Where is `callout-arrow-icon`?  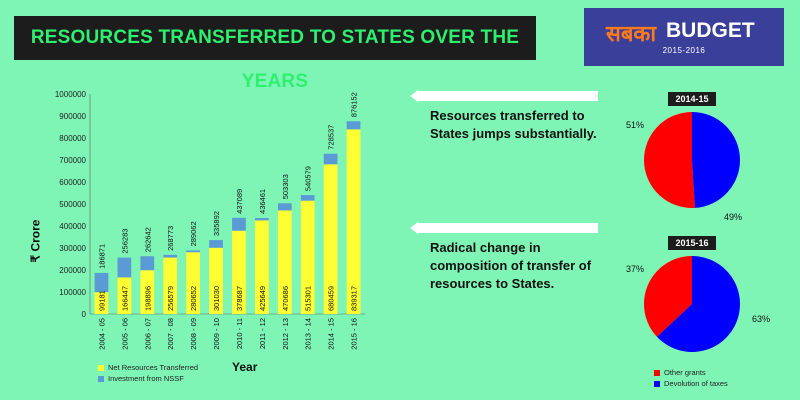
callout-arrow-icon is located at coordinates (414, 96).